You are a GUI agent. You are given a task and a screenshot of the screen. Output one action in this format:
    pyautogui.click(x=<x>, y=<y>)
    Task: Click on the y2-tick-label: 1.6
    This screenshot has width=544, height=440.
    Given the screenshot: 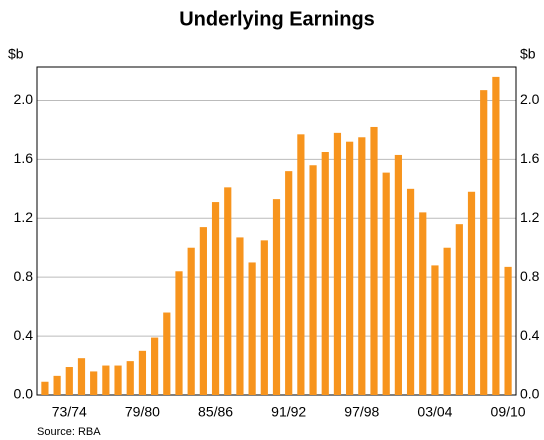 What is the action you would take?
    pyautogui.click(x=530, y=158)
    